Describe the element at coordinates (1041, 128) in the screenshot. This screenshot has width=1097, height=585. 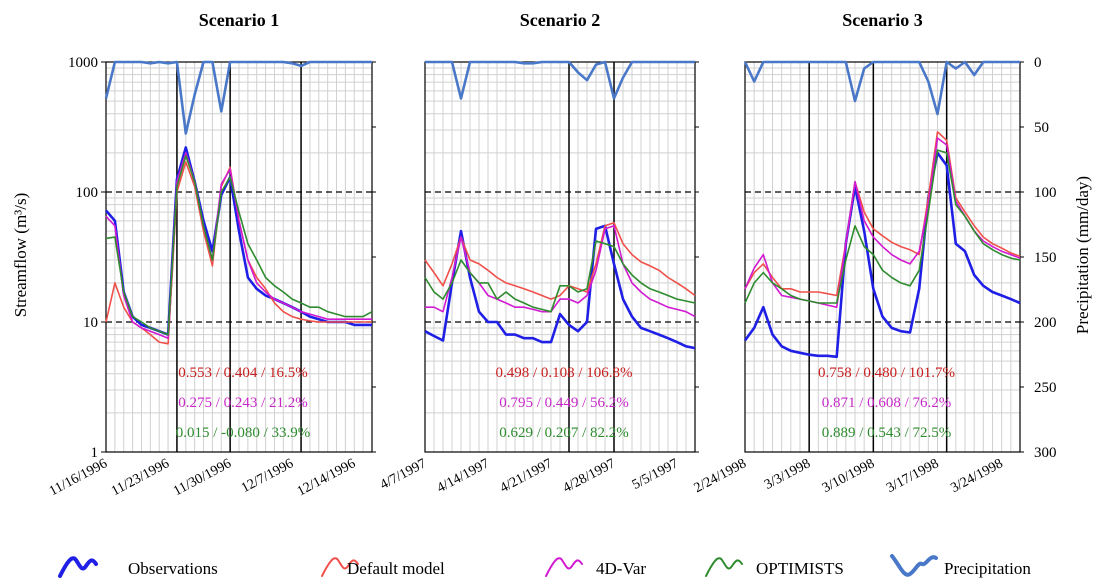
I see `y-right-tick-label: 50` at that location.